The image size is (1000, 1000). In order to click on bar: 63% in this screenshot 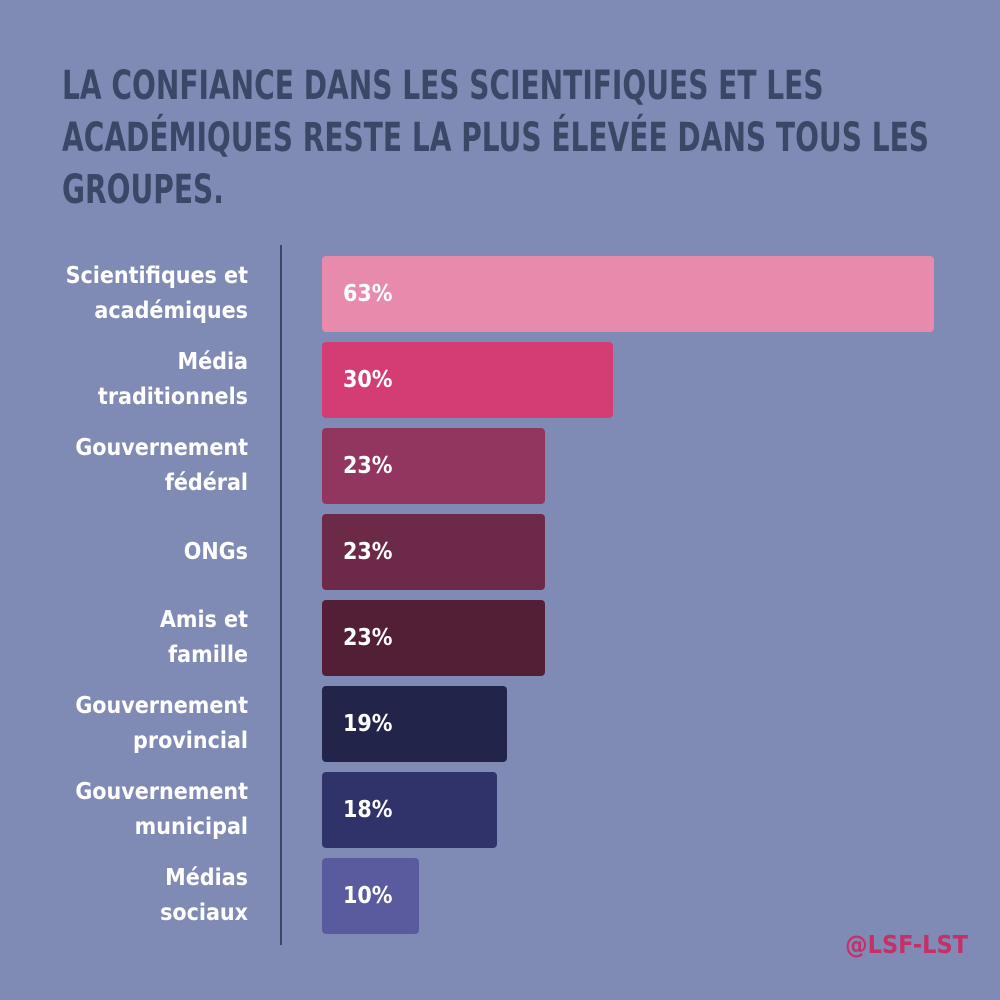, I will do `click(628, 294)`.